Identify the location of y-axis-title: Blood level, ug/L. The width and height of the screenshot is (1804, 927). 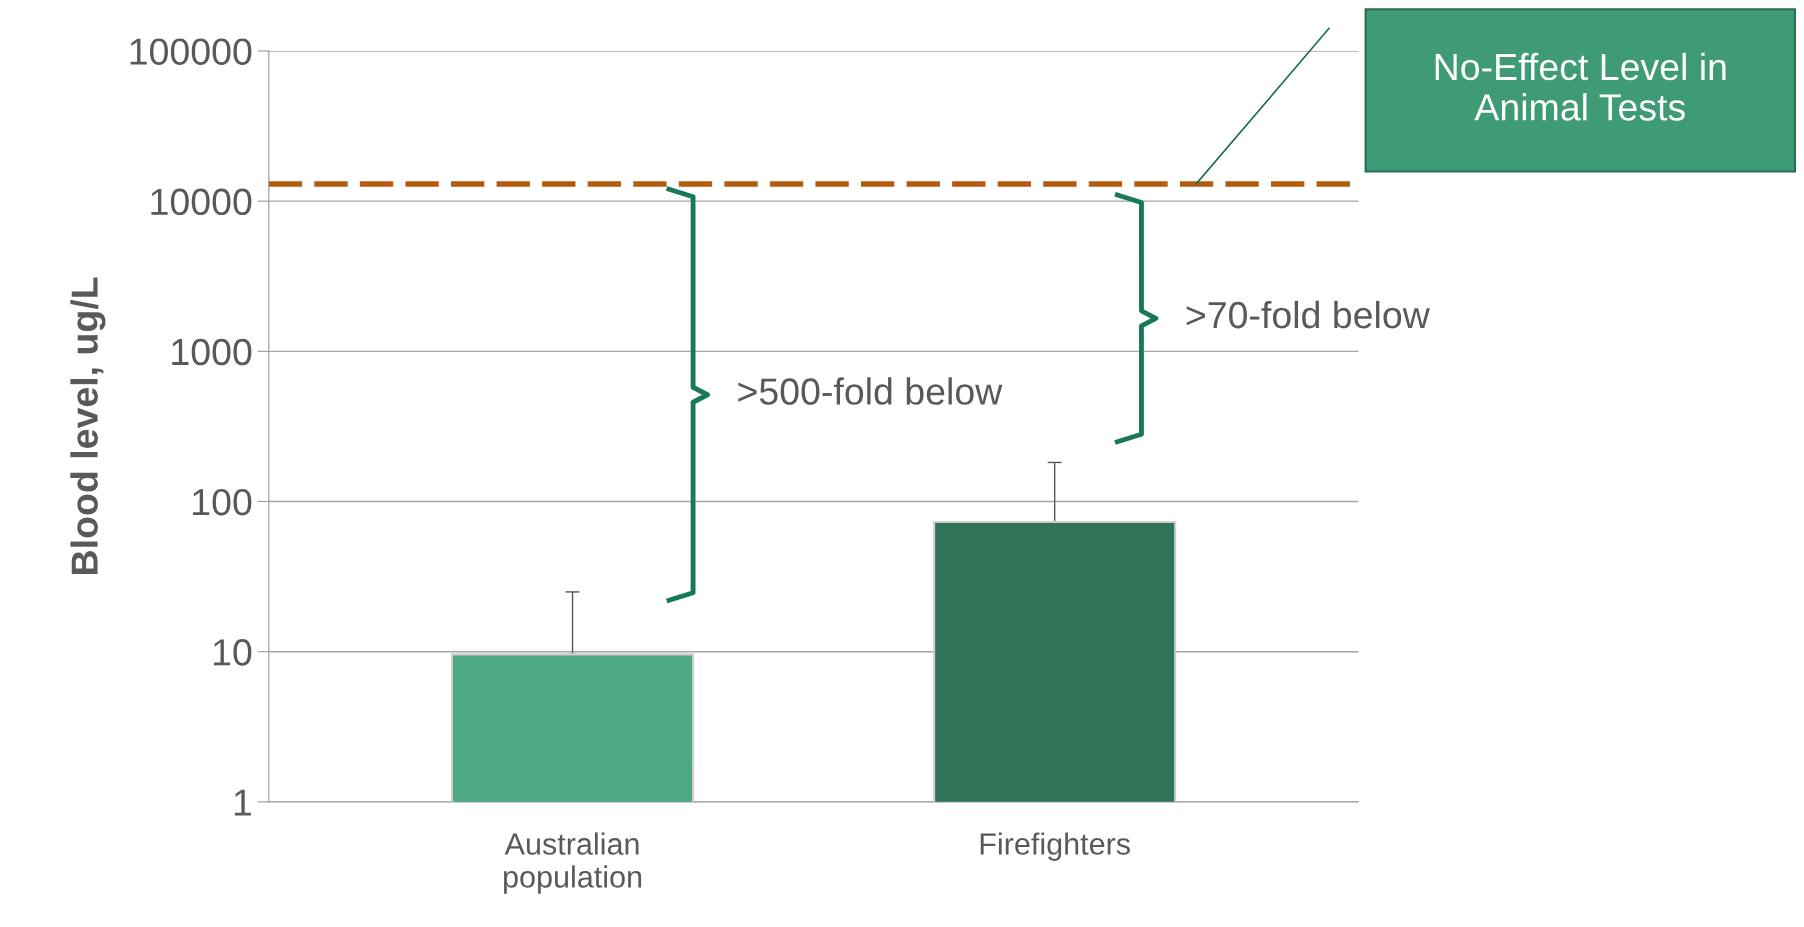
(88, 425).